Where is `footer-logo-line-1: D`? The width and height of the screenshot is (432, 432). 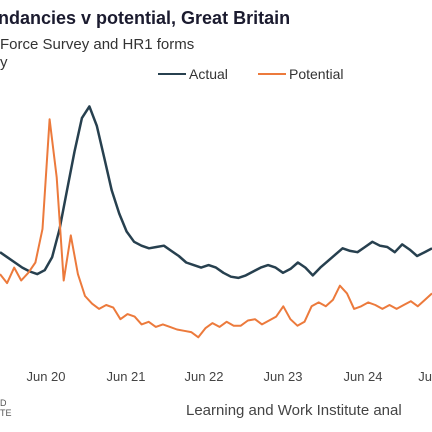
footer-logo-line-1: D is located at coordinates (3, 403).